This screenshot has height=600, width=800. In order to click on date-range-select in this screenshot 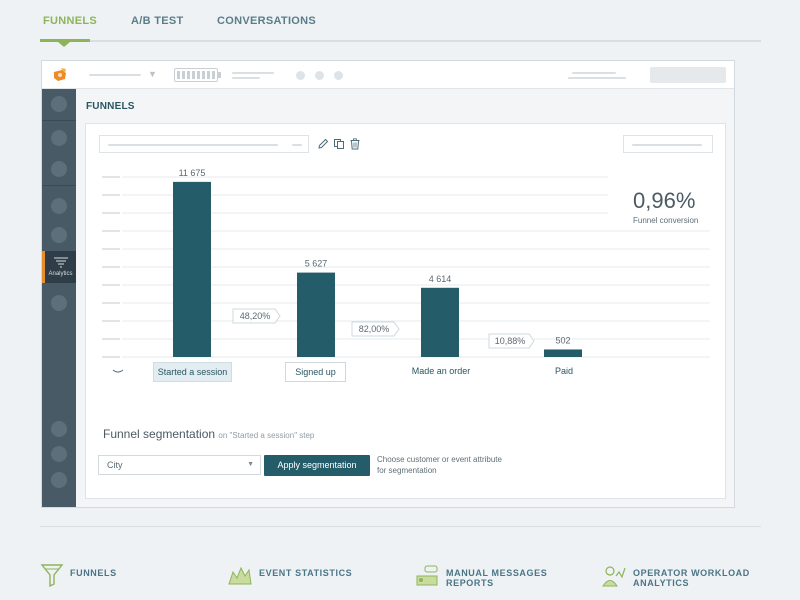, I will do `click(668, 144)`.